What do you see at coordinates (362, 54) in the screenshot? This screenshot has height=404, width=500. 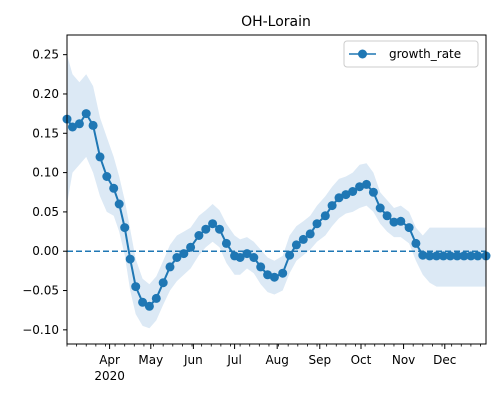 I see `legend-marker` at bounding box center [362, 54].